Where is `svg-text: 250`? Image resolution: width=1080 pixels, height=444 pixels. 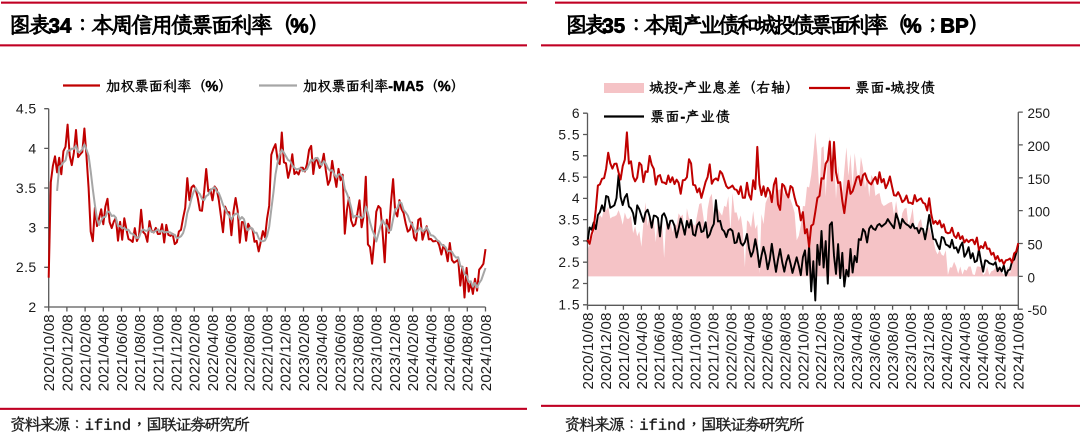 svg-text: 250 is located at coordinates (1039, 113).